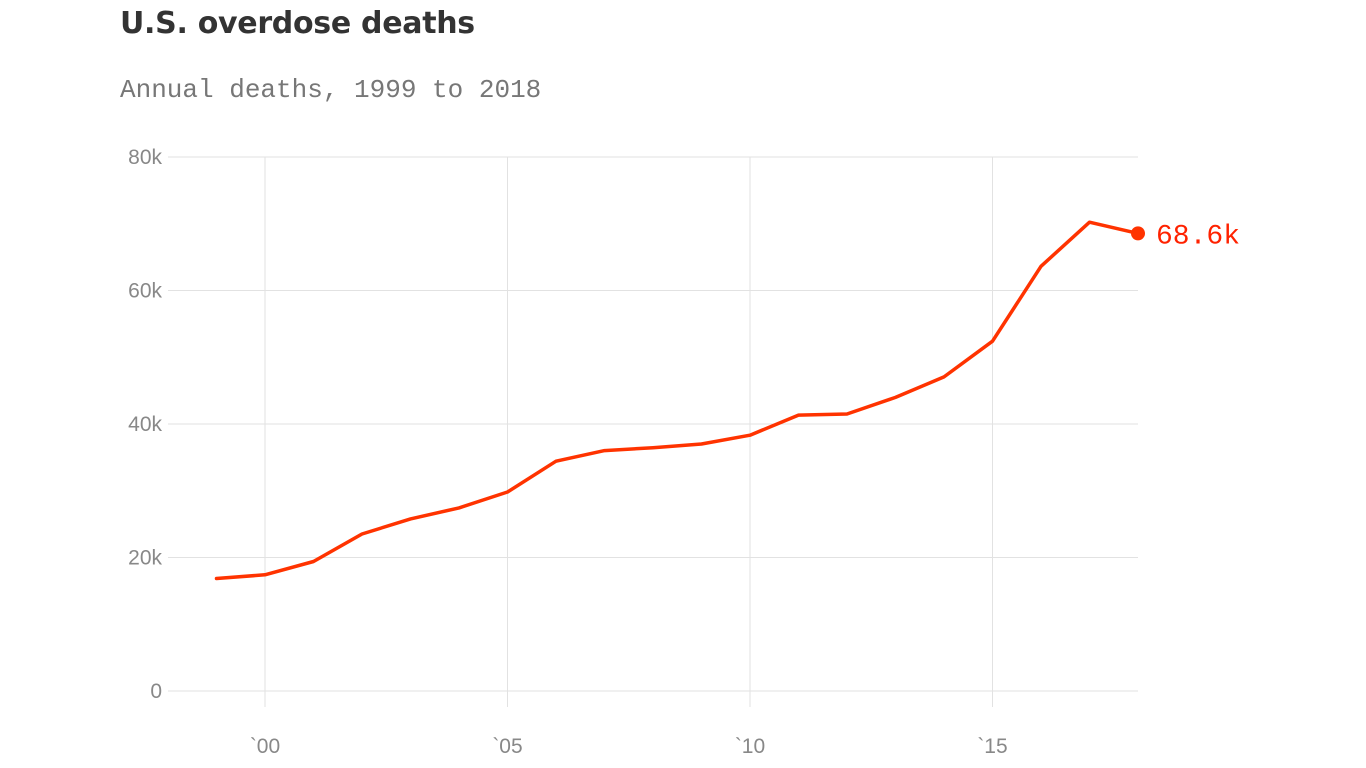  What do you see at coordinates (145, 558) in the screenshot?
I see `y-tick-label: 20k` at bounding box center [145, 558].